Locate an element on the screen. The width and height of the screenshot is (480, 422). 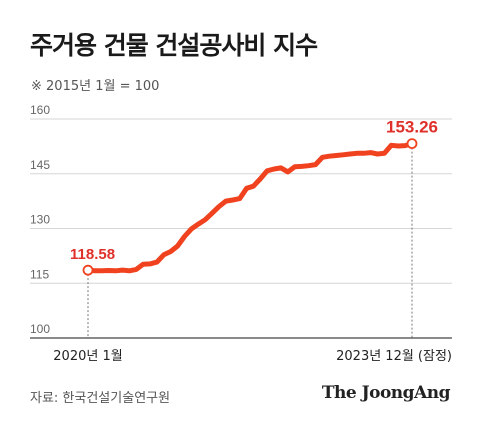
end-value-label: 153.26 is located at coordinates (412, 127).